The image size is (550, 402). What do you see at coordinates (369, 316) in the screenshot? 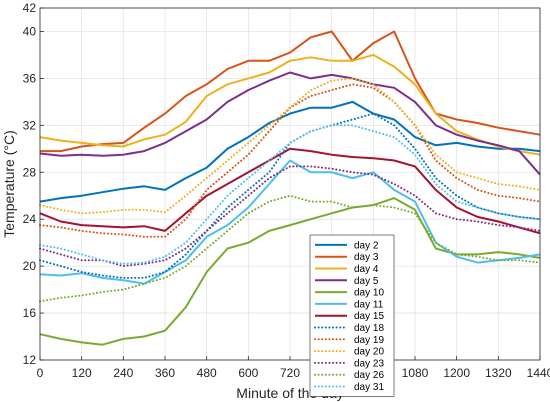
I see `legend-entry-label: day 15` at bounding box center [369, 316].